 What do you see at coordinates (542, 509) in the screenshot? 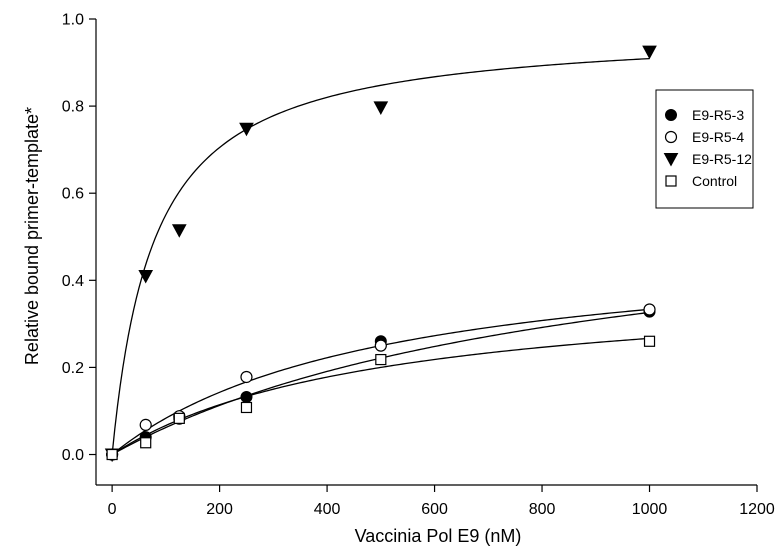
I see `x-tick-label: 800` at bounding box center [542, 509].